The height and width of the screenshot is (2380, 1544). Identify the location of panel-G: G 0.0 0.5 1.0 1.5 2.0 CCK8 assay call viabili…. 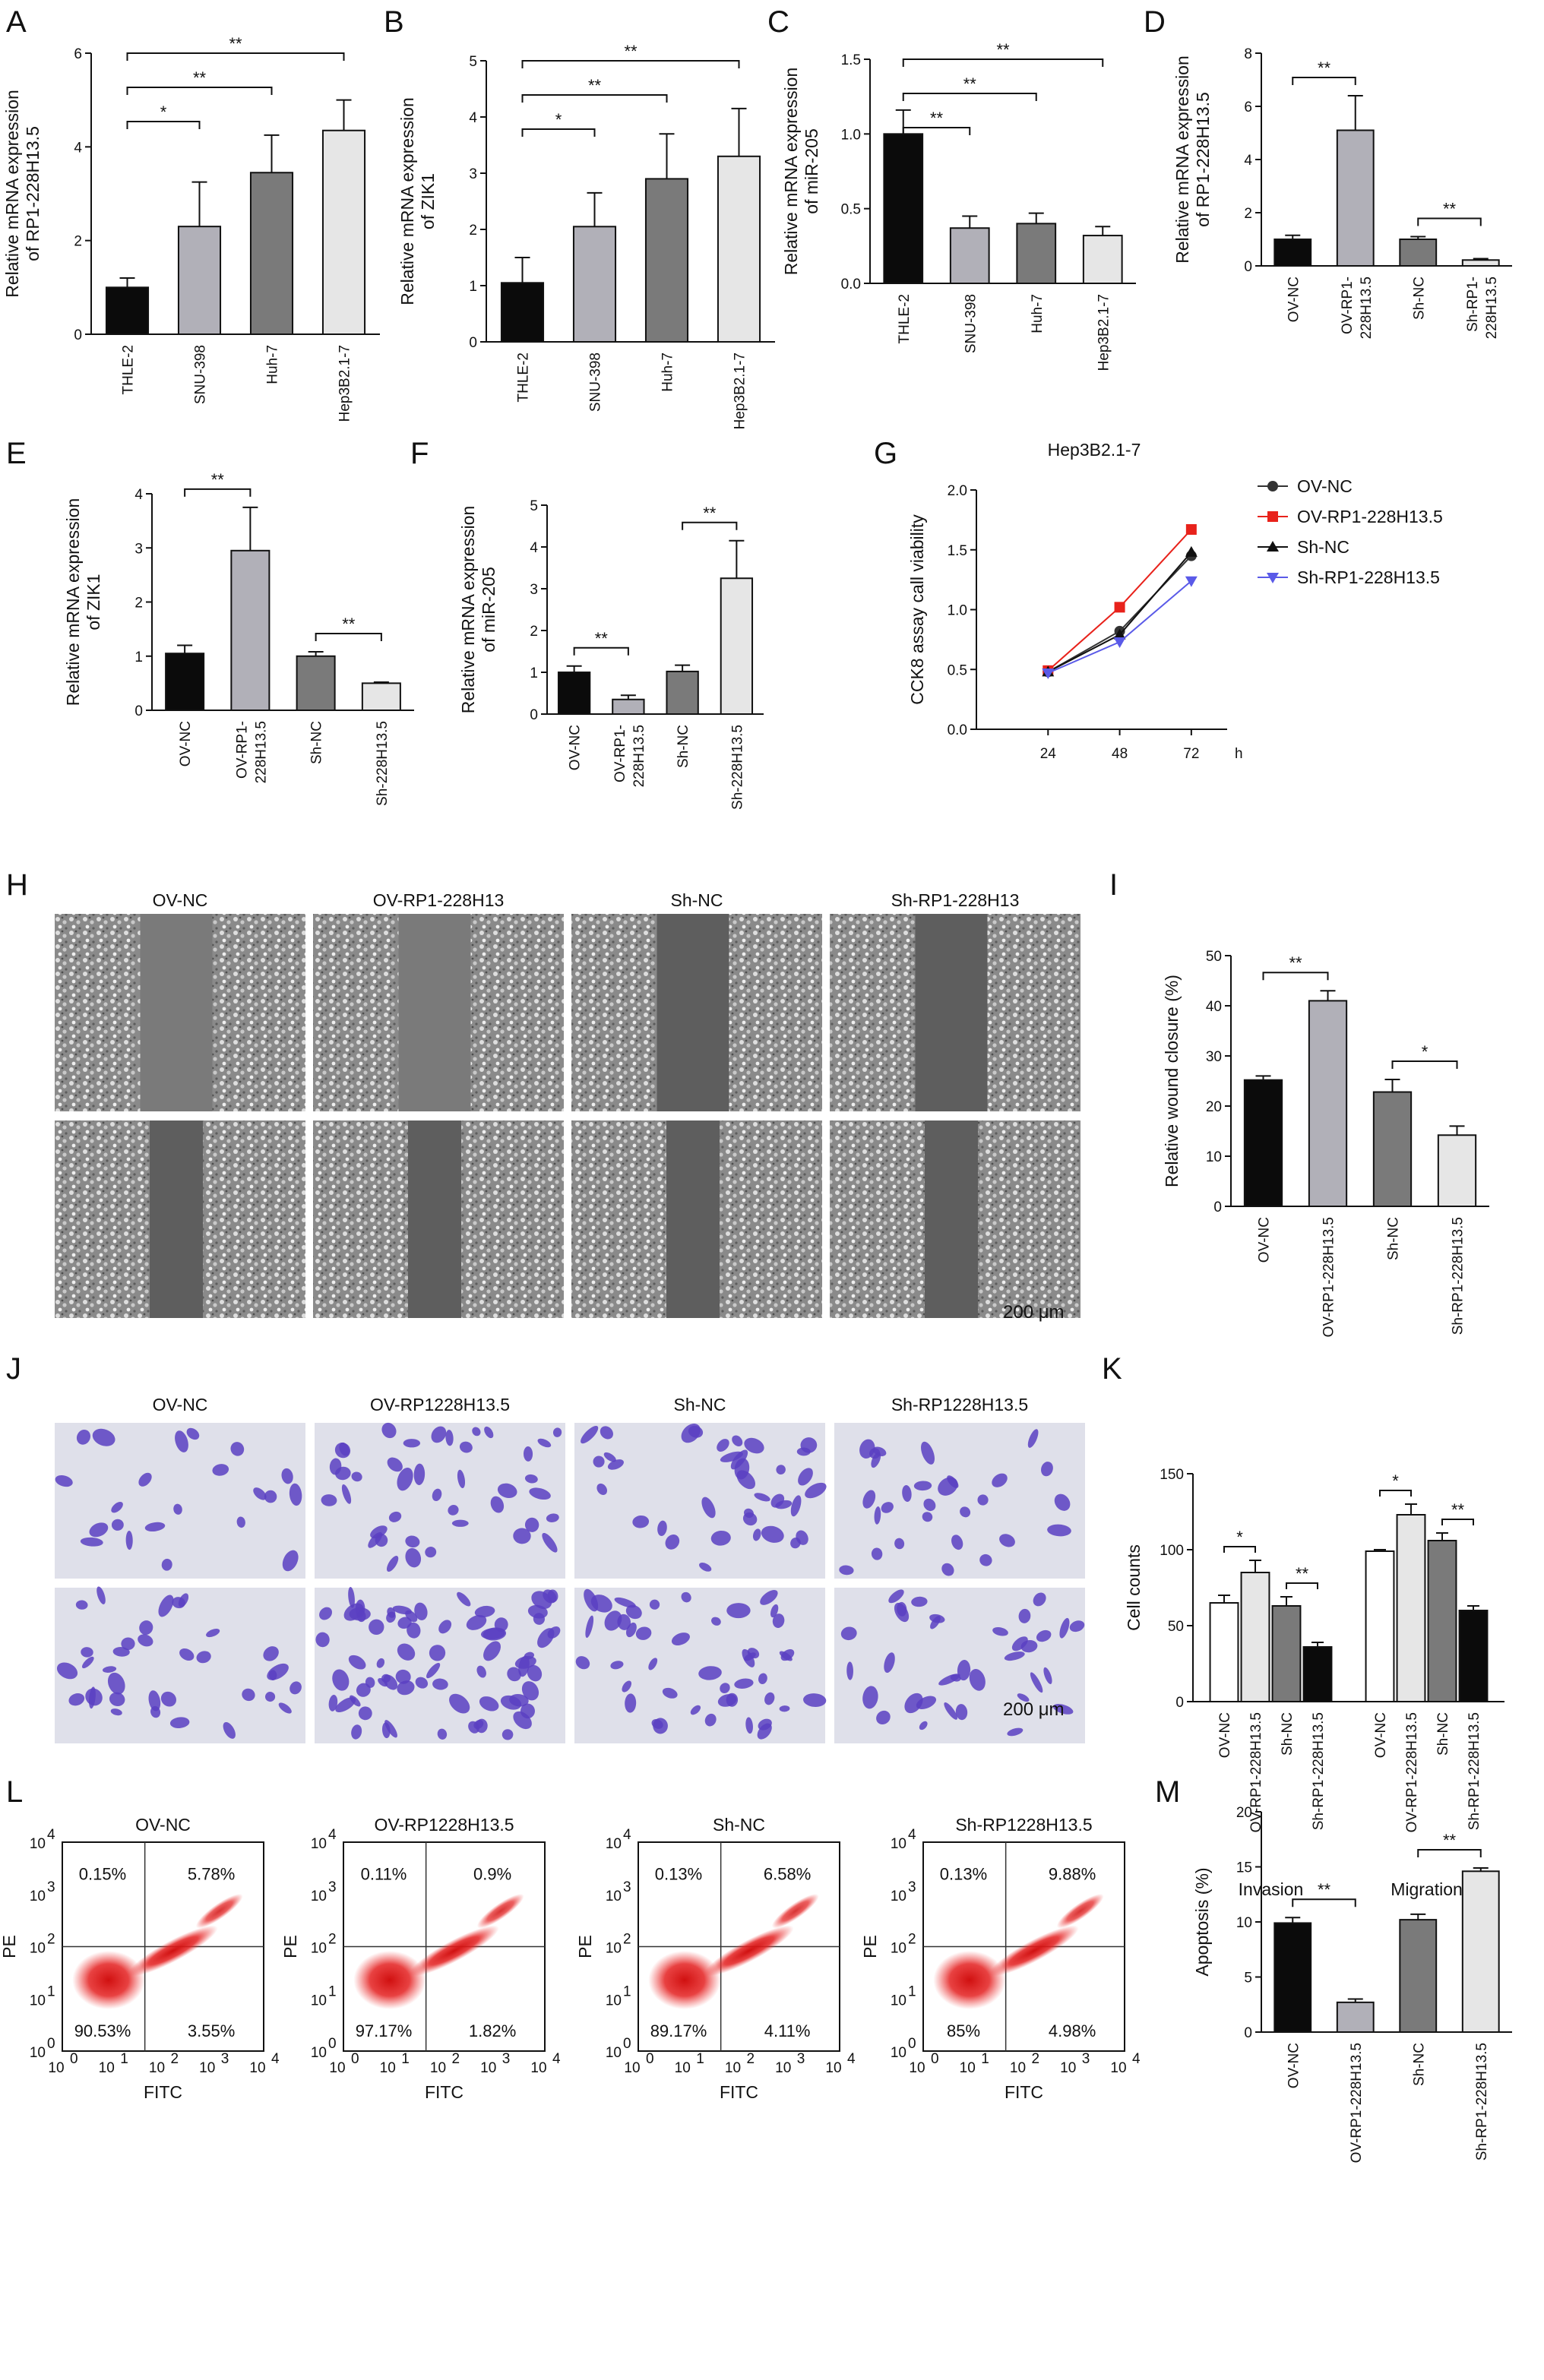
(1158, 599).